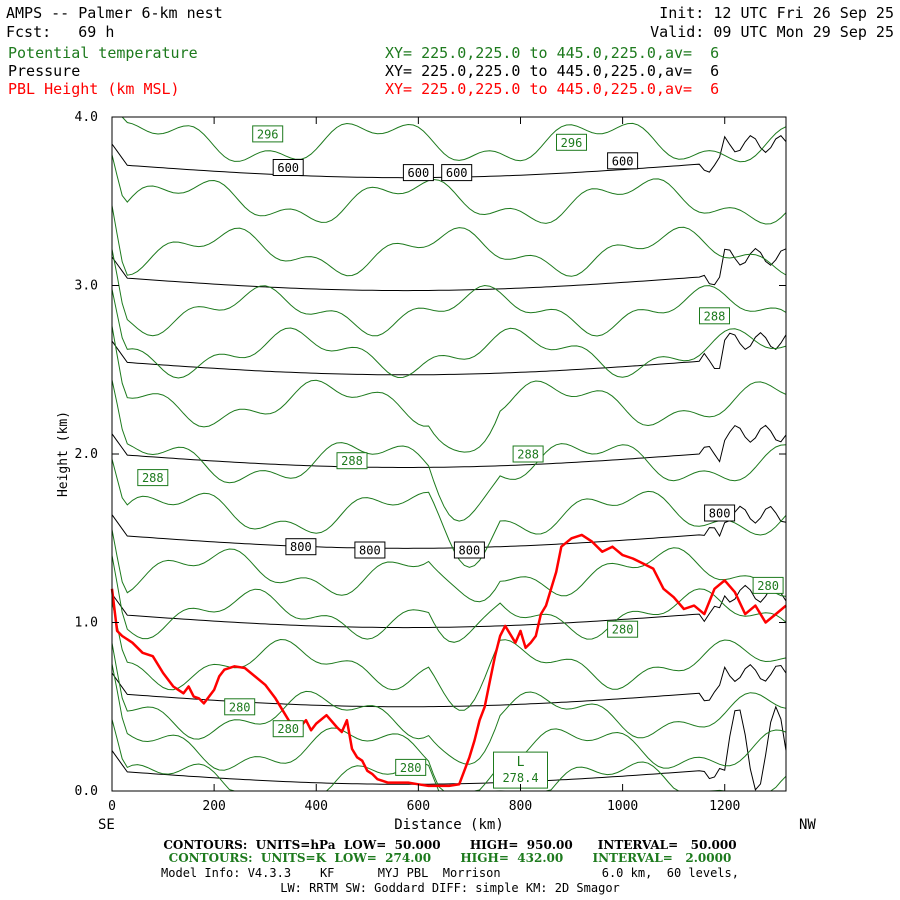 This screenshot has width=900, height=900. I want to click on y-tick-label: 0.0, so click(86, 791).